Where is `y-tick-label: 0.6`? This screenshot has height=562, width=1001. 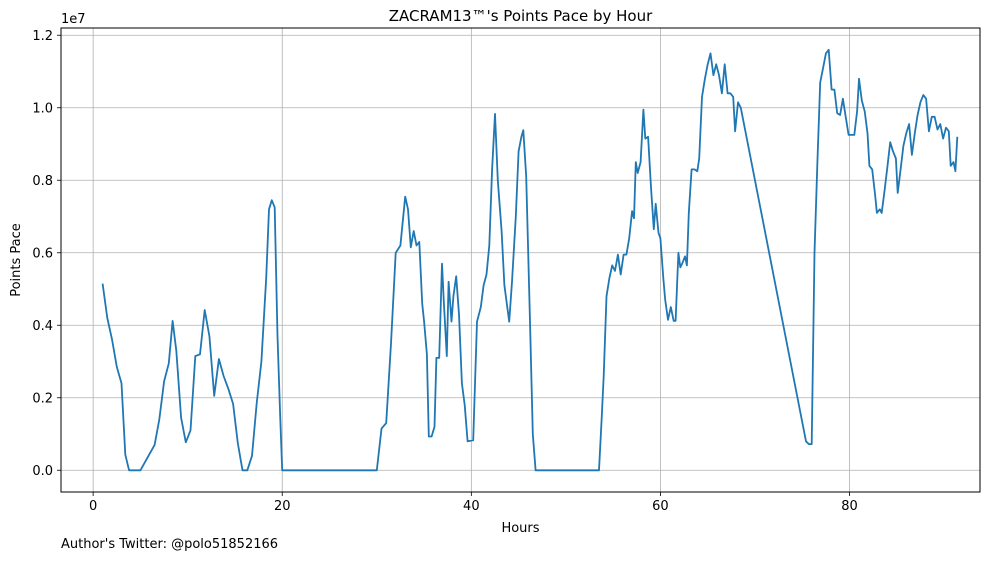
y-tick-label: 0.6 is located at coordinates (42, 253).